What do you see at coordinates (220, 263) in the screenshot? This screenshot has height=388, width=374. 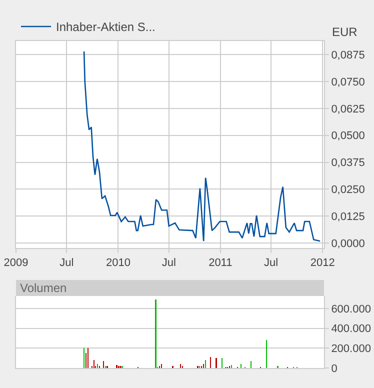 I see `x-tick-label: 2011` at bounding box center [220, 263].